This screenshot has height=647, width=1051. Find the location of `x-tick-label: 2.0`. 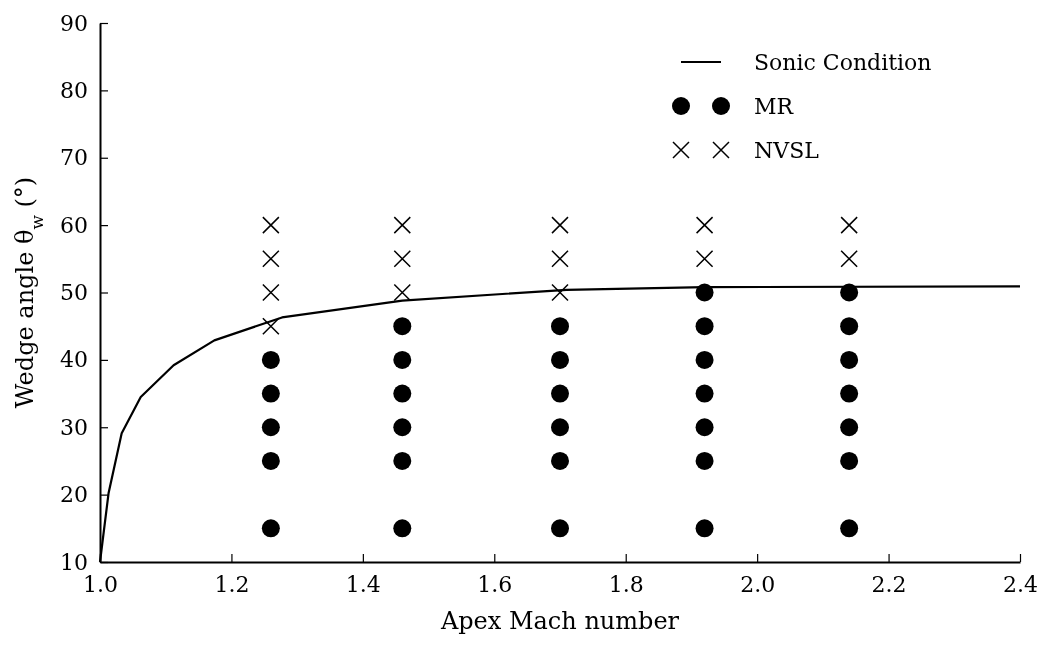

x-tick-label: 2.0 is located at coordinates (758, 584).